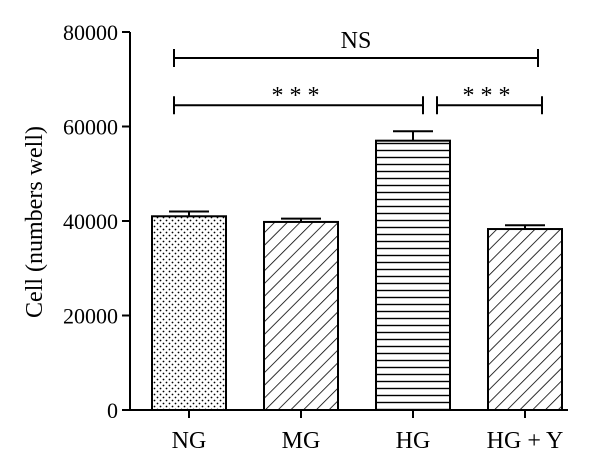 The image size is (600, 472). I want to click on bar-ng, so click(189, 313).